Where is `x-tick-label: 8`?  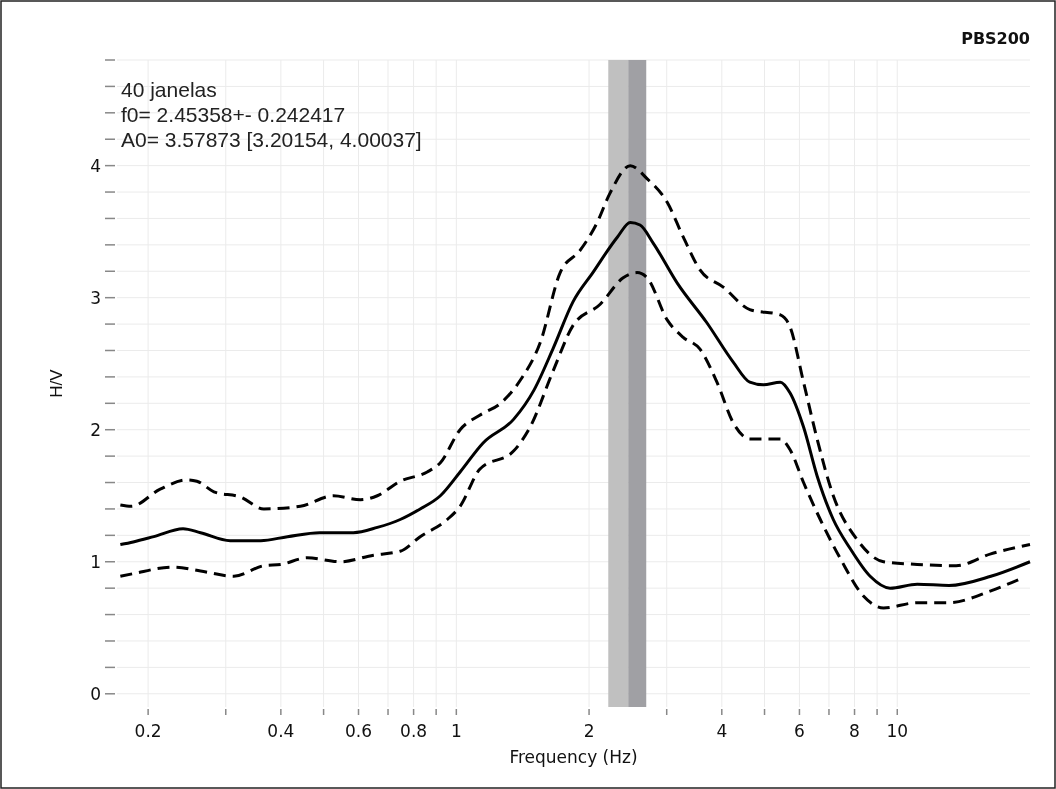
x-tick-label: 8 is located at coordinates (854, 731).